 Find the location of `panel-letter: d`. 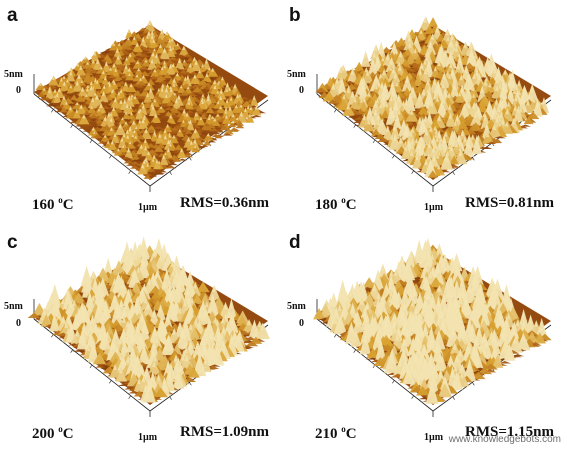

panel-letter: d is located at coordinates (295, 242).